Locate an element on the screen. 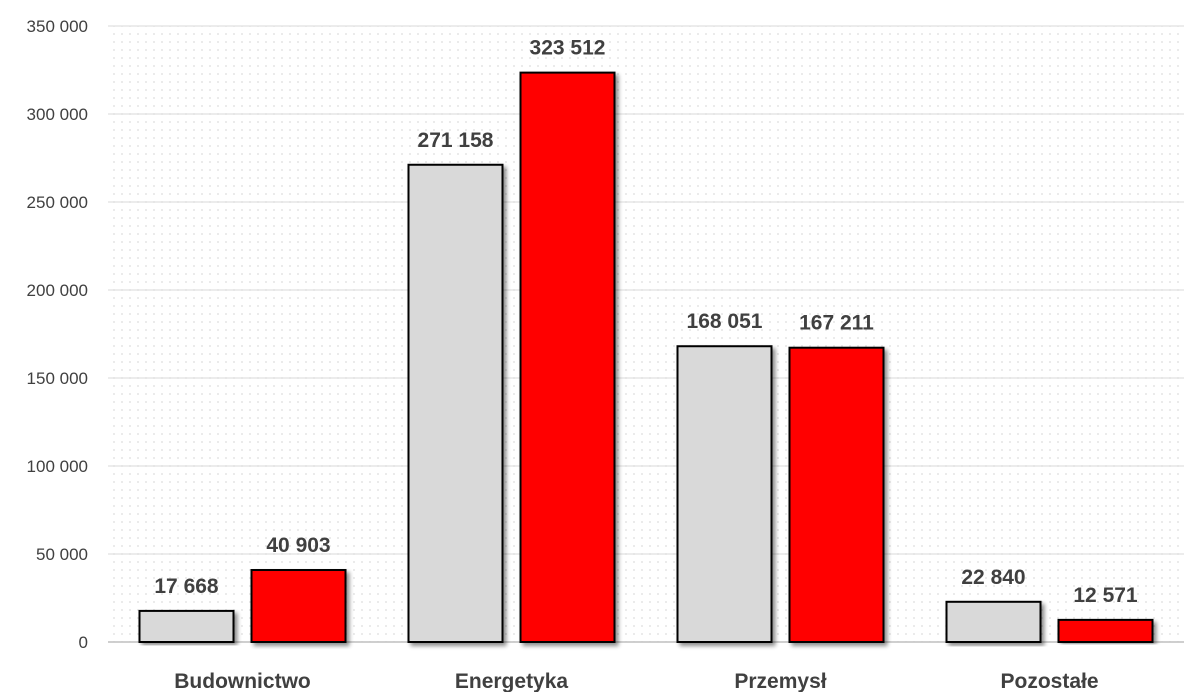 The image size is (1192, 692). bar-przemysł-series-1 is located at coordinates (724, 494).